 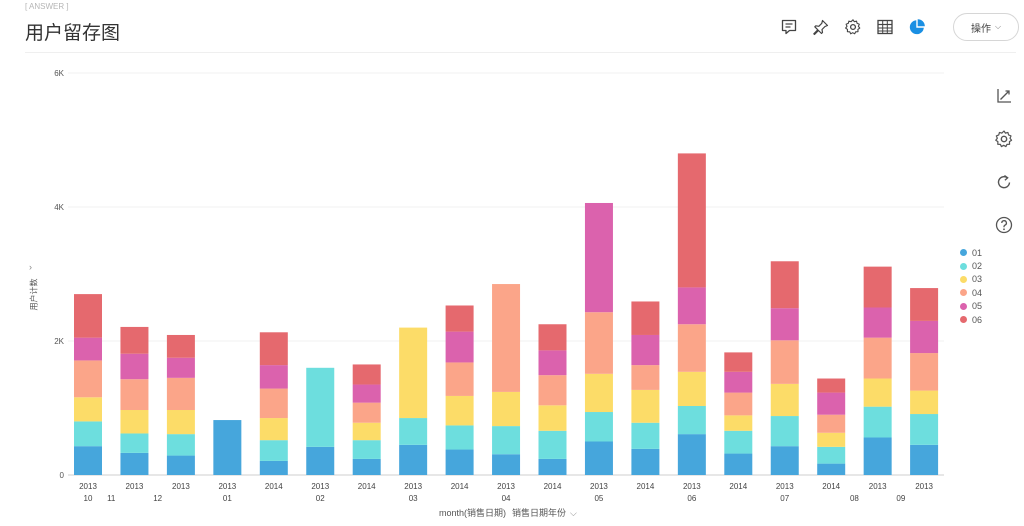 I want to click on legend-item: 04, so click(x=971, y=292).